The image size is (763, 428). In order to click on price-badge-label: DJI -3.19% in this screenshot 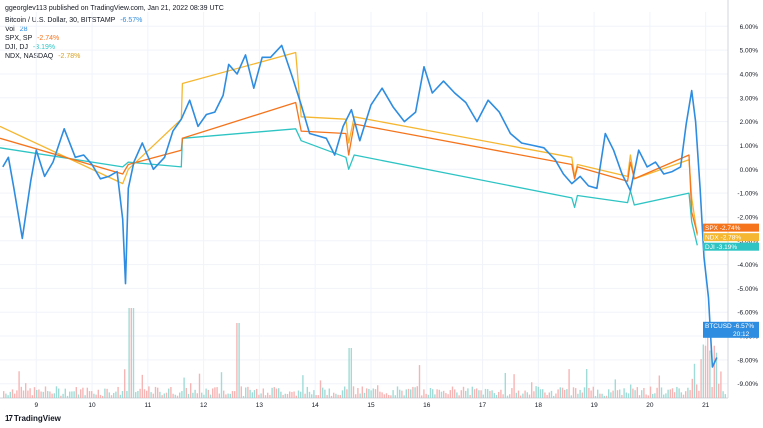, I will do `click(721, 247)`.